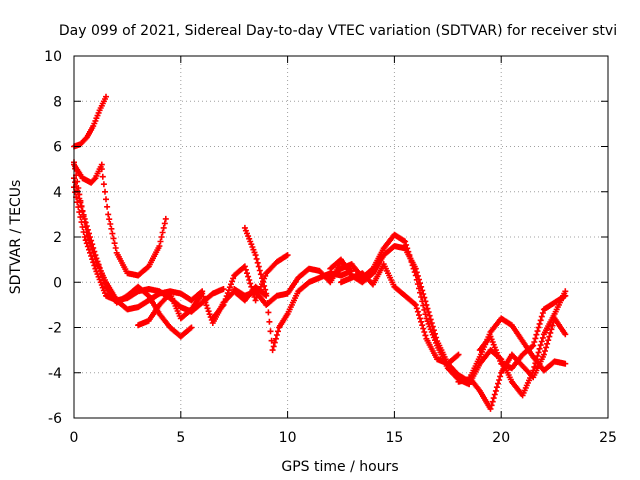 The image size is (640, 480). I want to click on y-tick-label: 0, so click(57, 283).